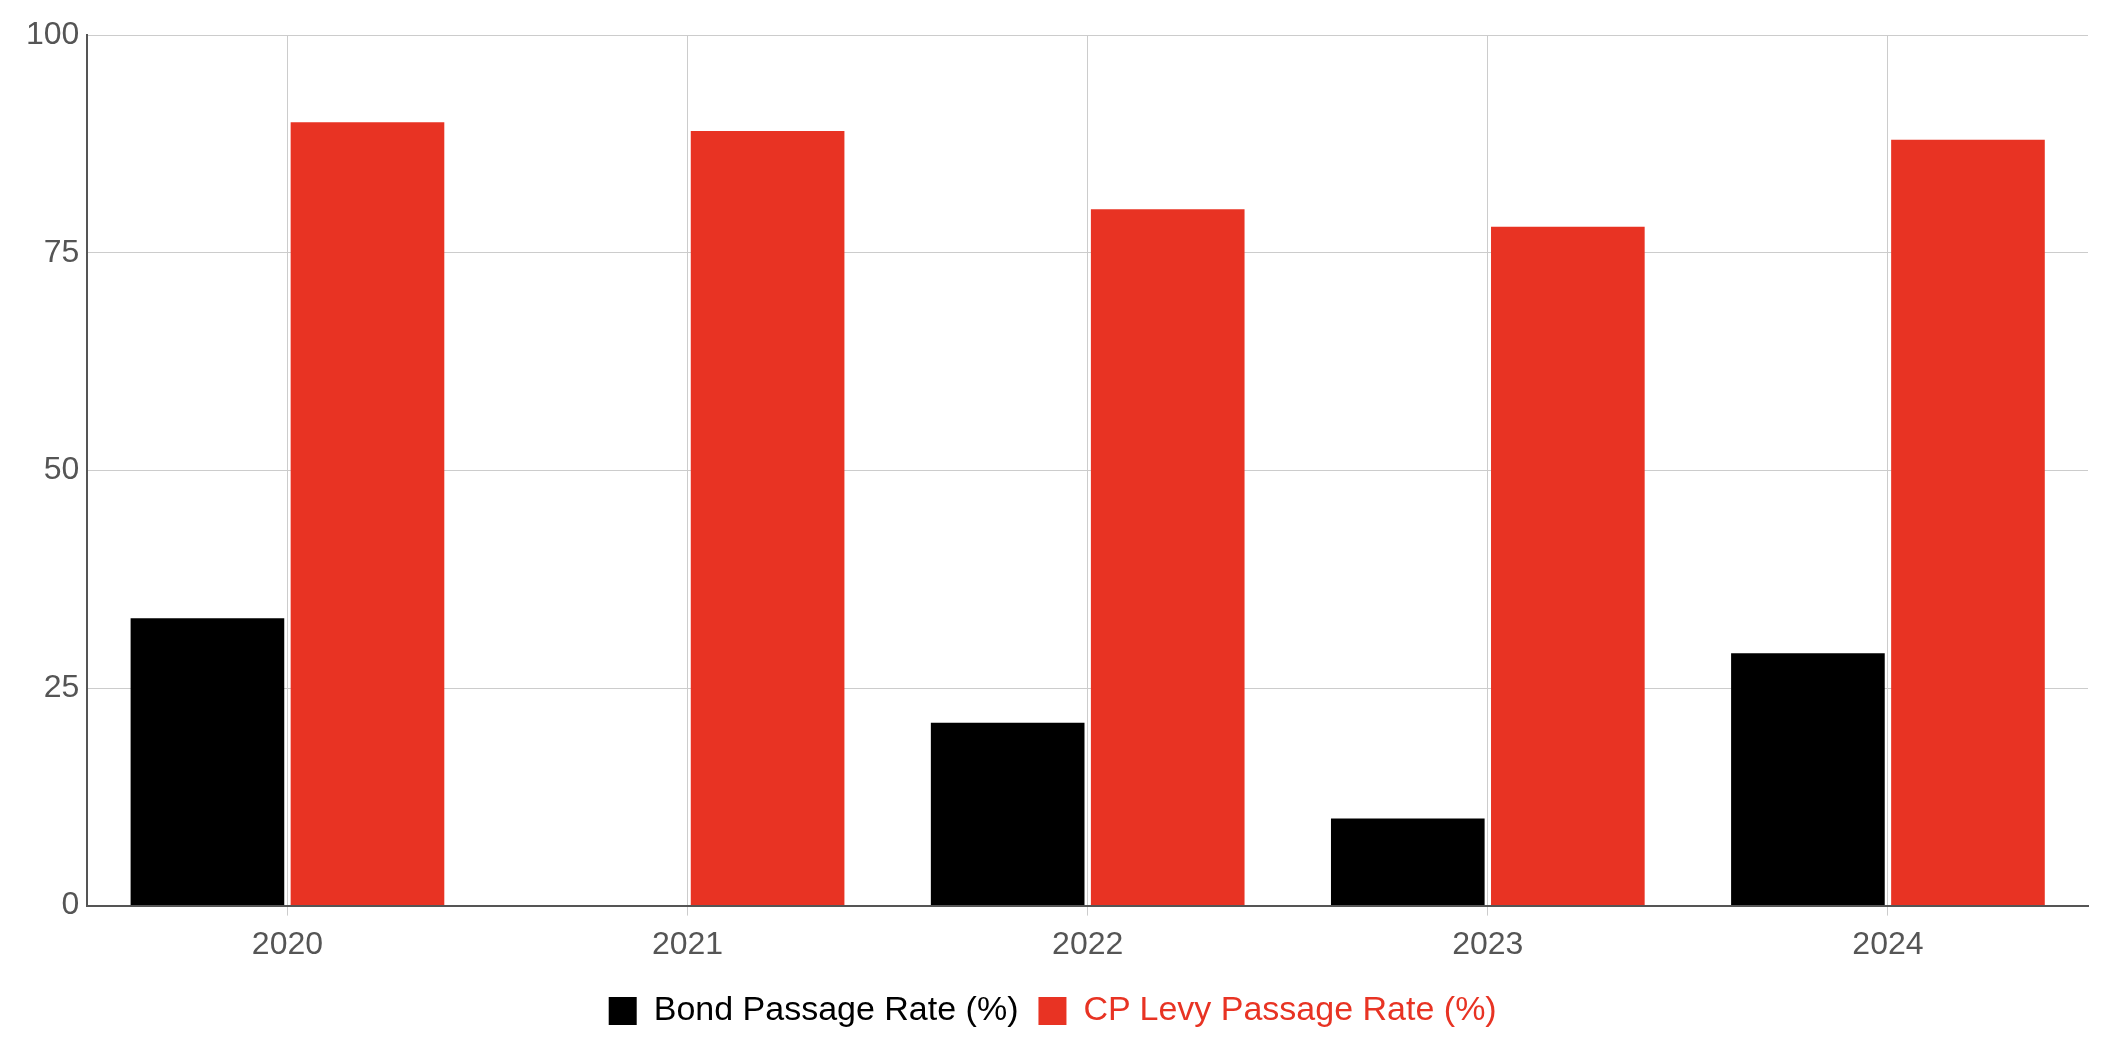 This screenshot has height=1060, width=2112. What do you see at coordinates (1290, 1008) in the screenshot?
I see `legend-label: CP Levy Passage Rate (%)` at bounding box center [1290, 1008].